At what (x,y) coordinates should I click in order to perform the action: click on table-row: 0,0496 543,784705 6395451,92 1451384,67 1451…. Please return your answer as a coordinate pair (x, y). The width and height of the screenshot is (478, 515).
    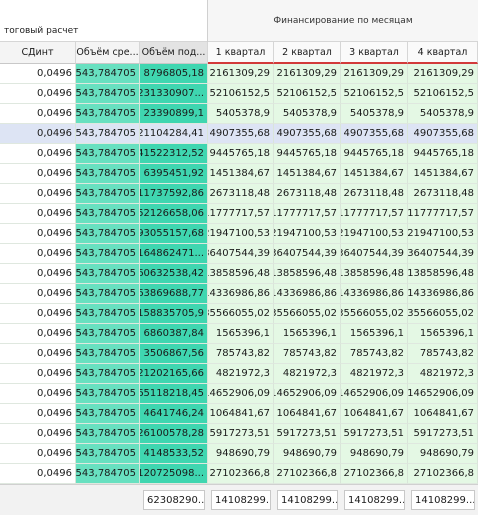
    Looking at the image, I should click on (239, 174).